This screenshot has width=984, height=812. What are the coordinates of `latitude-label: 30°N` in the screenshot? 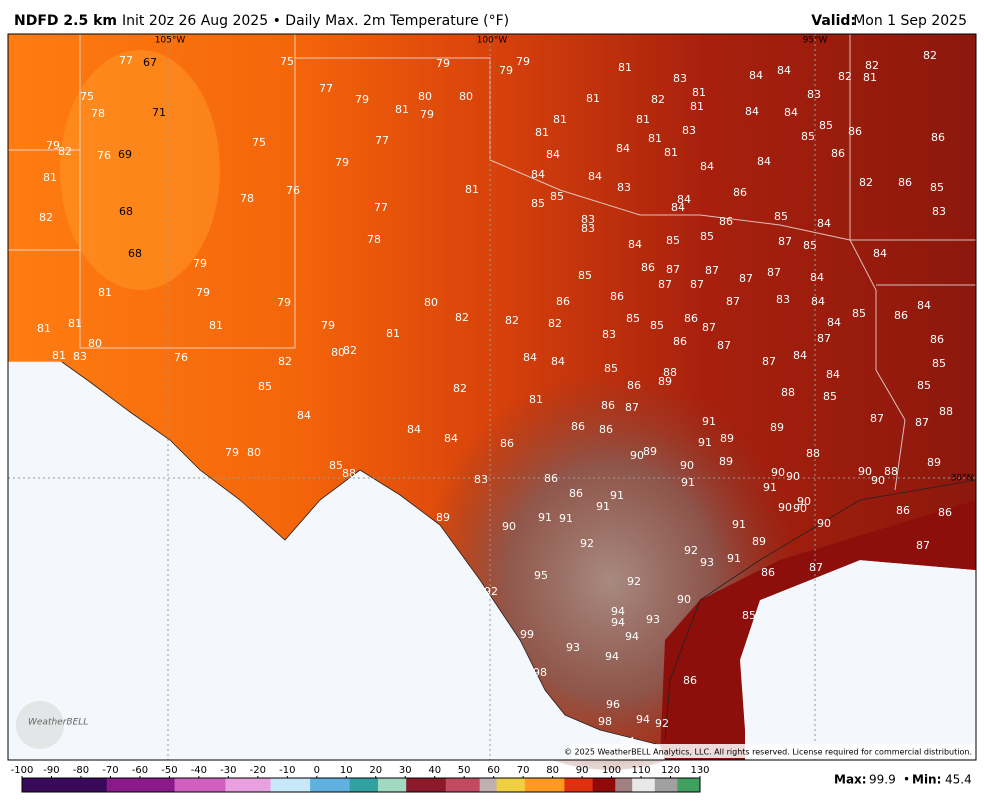 It's located at (962, 479).